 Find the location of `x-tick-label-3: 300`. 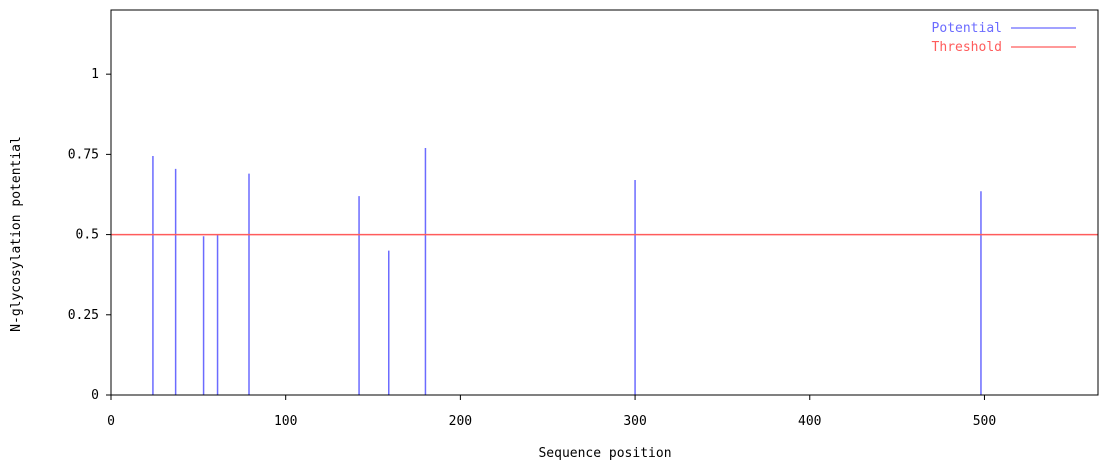

x-tick-label-3: 300 is located at coordinates (634, 421).